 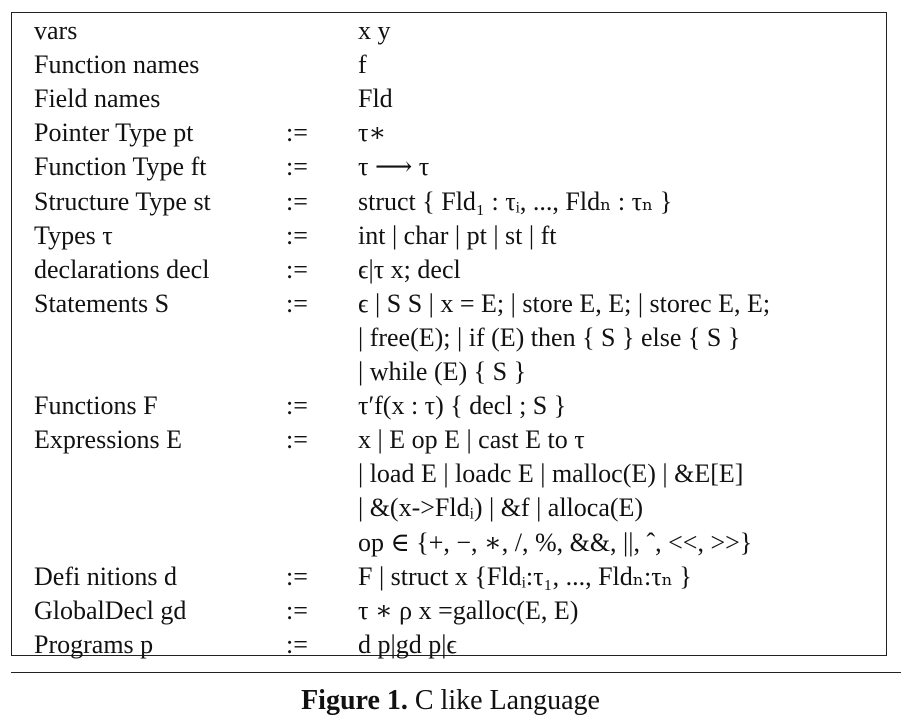 I want to click on grammar-rhs: | &(x->Fldᵢ) | &f | alloca(E), so click(x=501, y=508).